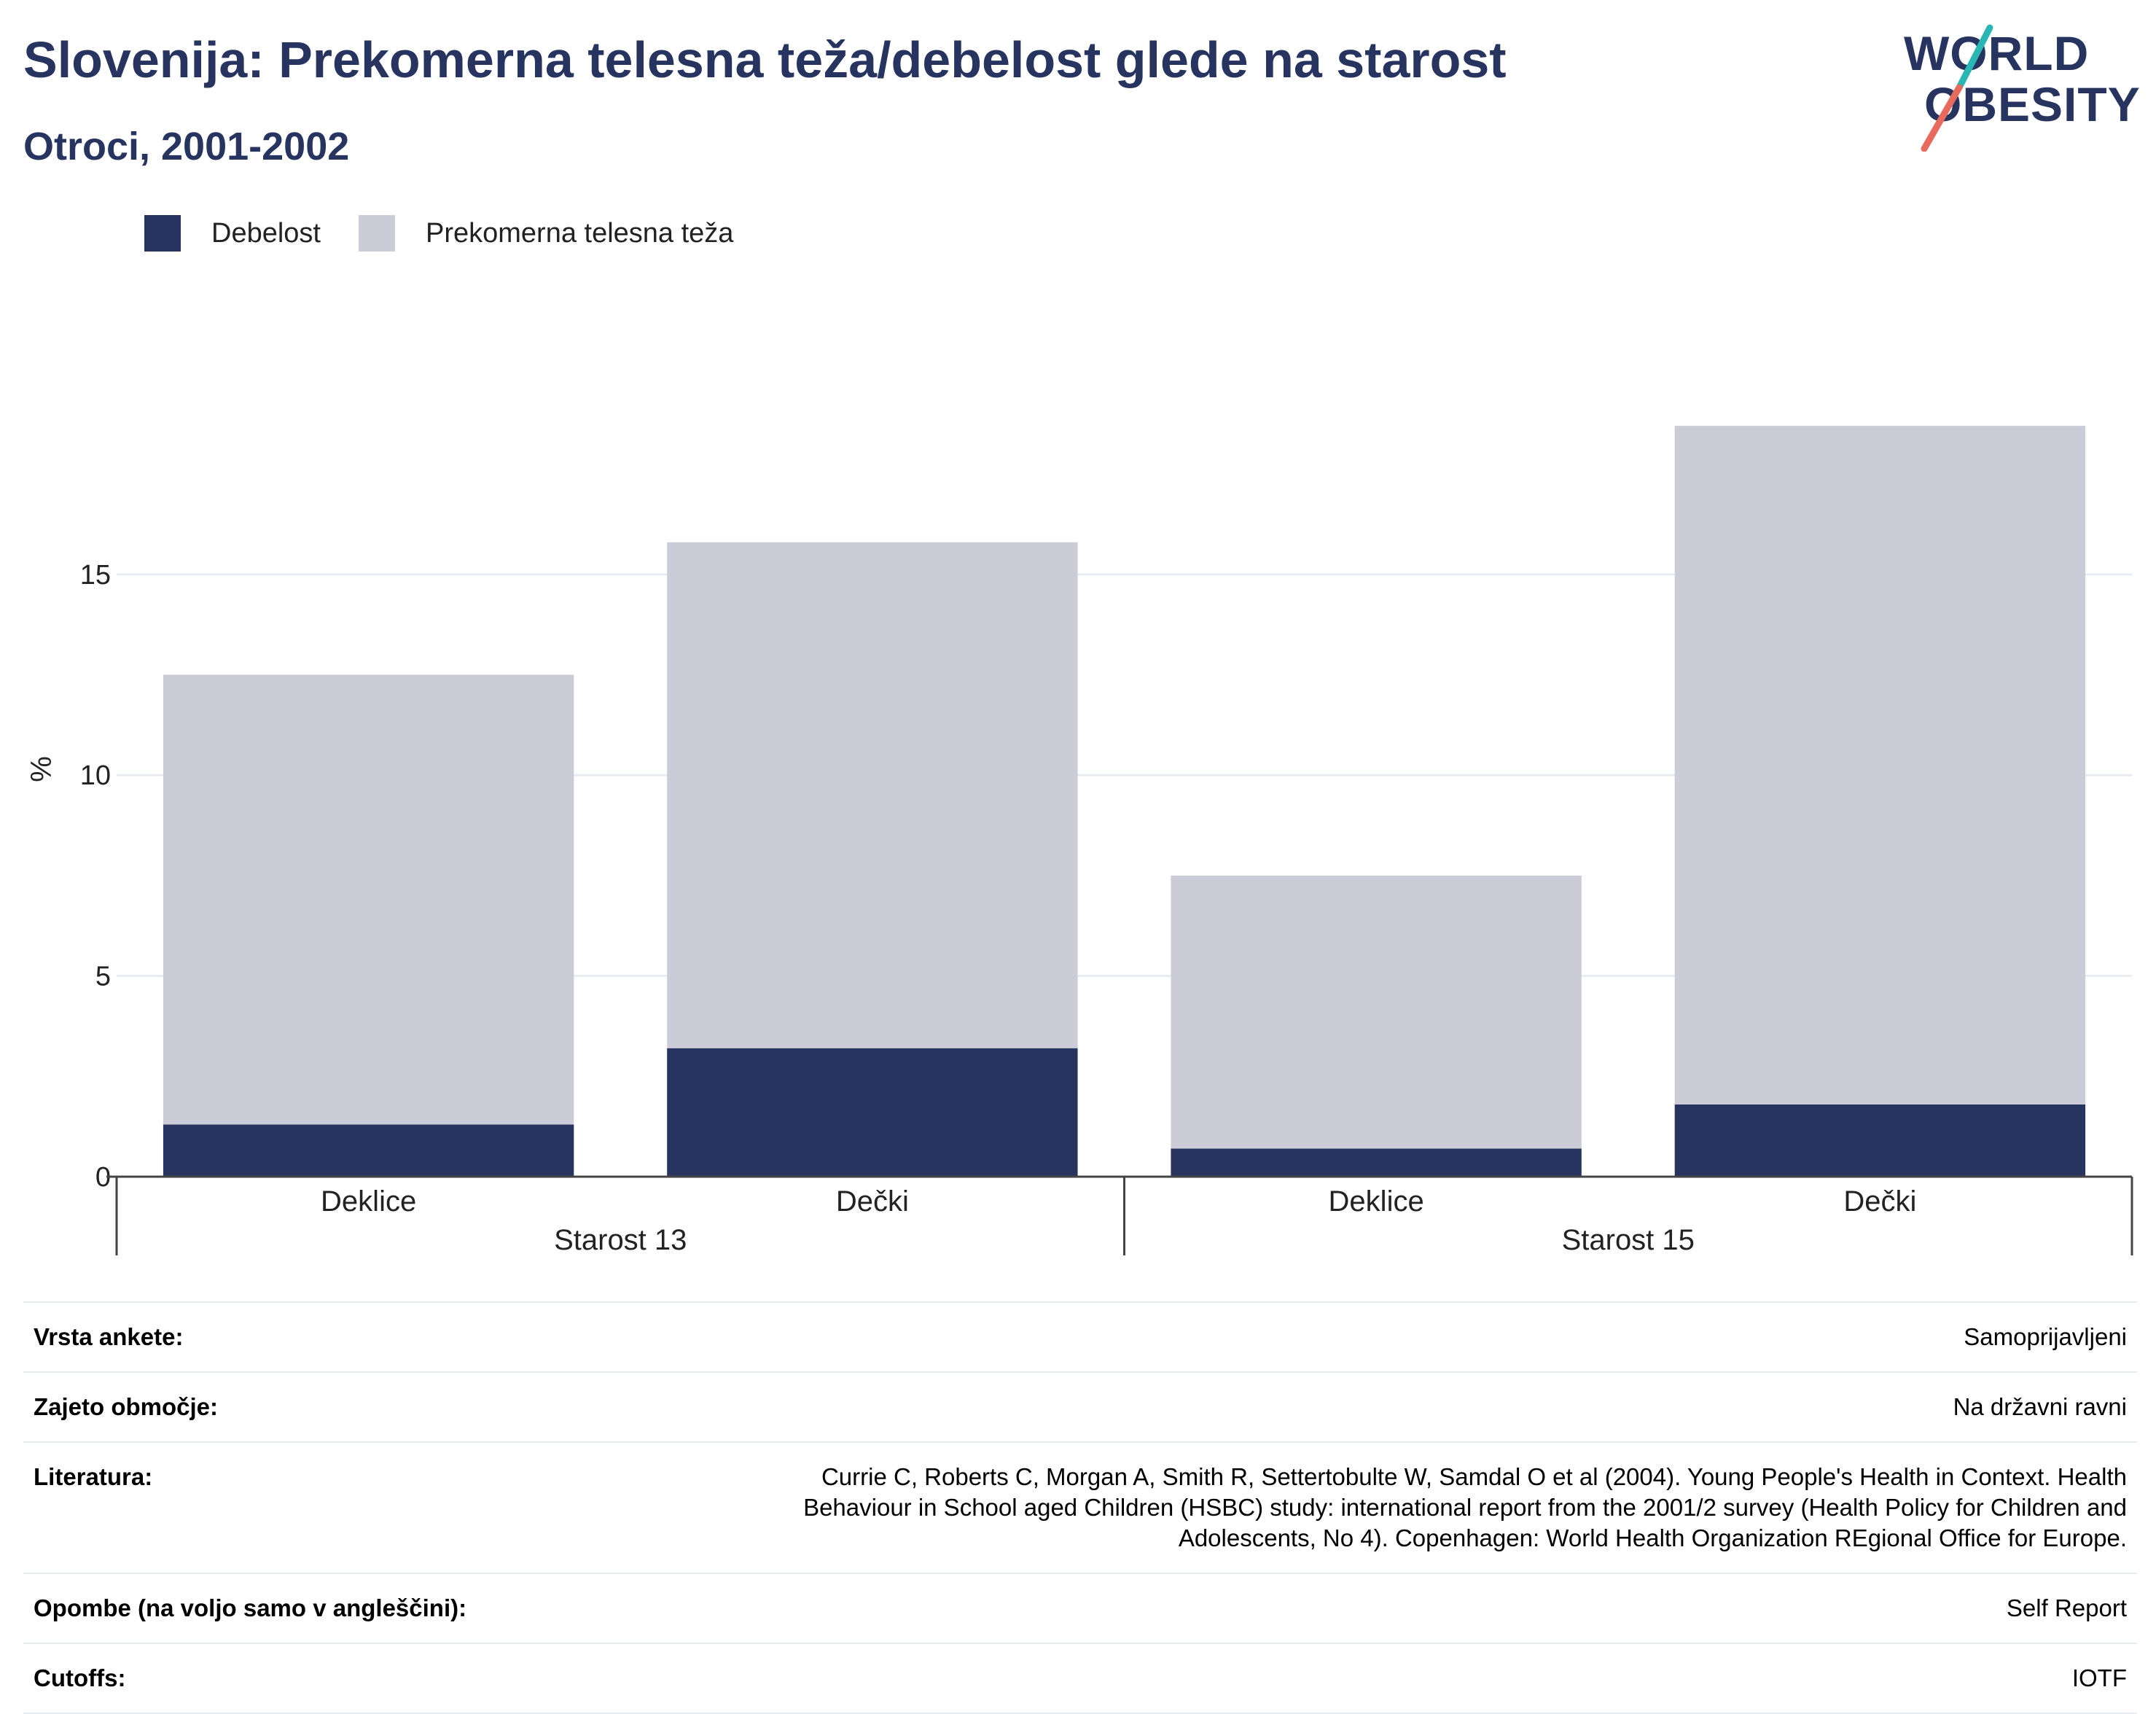 This screenshot has width=2156, height=1714. What do you see at coordinates (1419, 1407) in the screenshot?
I see `info-value: Na državni ravni` at bounding box center [1419, 1407].